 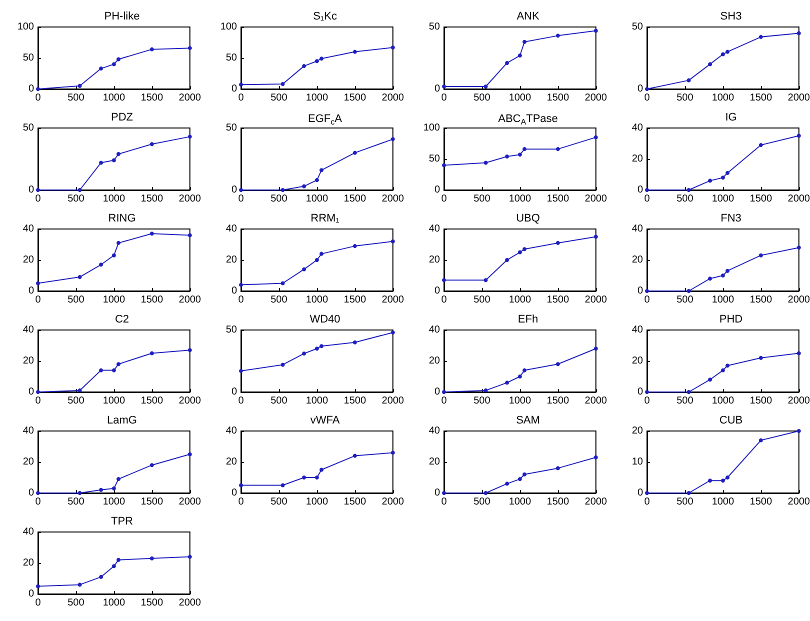 What do you see at coordinates (122, 522) in the screenshot?
I see `chart-title: TPR` at bounding box center [122, 522].